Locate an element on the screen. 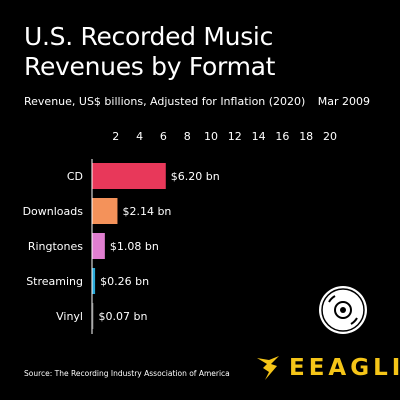 This screenshot has width=400, height=400. value-label: $0.26 bn is located at coordinates (124, 281).